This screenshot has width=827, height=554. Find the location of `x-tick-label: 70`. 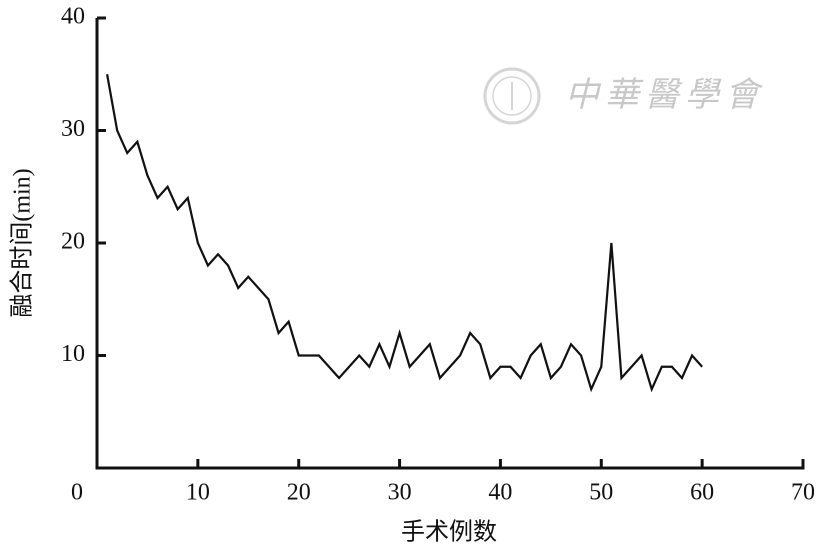

x-tick-label: 70 is located at coordinates (803, 493).